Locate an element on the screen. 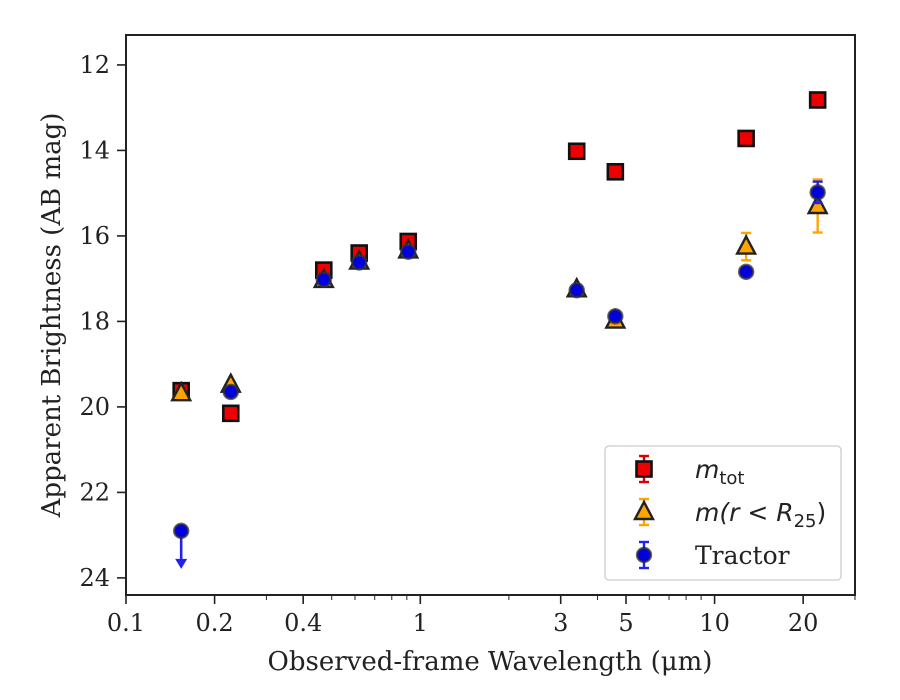  x-tick-label: 3 is located at coordinates (560, 623).